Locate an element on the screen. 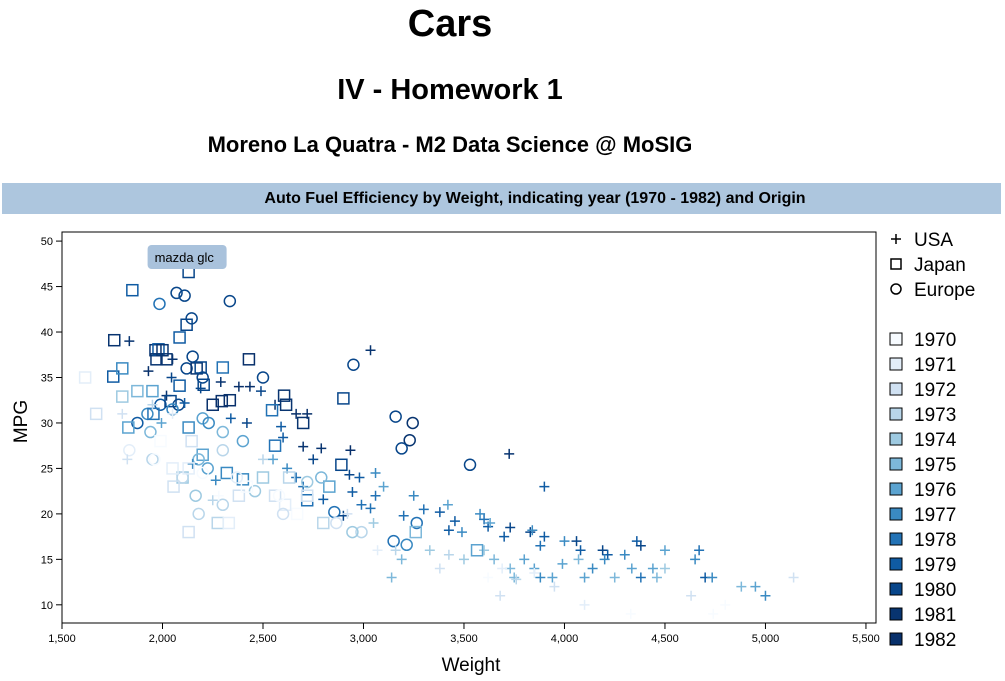  x-tick: 2,000 is located at coordinates (162, 634).